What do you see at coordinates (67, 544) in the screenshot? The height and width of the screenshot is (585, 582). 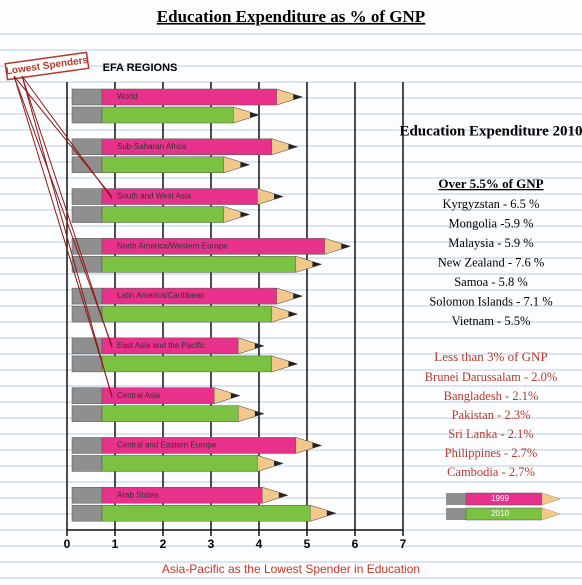 I see `x-tick-label: 0` at bounding box center [67, 544].